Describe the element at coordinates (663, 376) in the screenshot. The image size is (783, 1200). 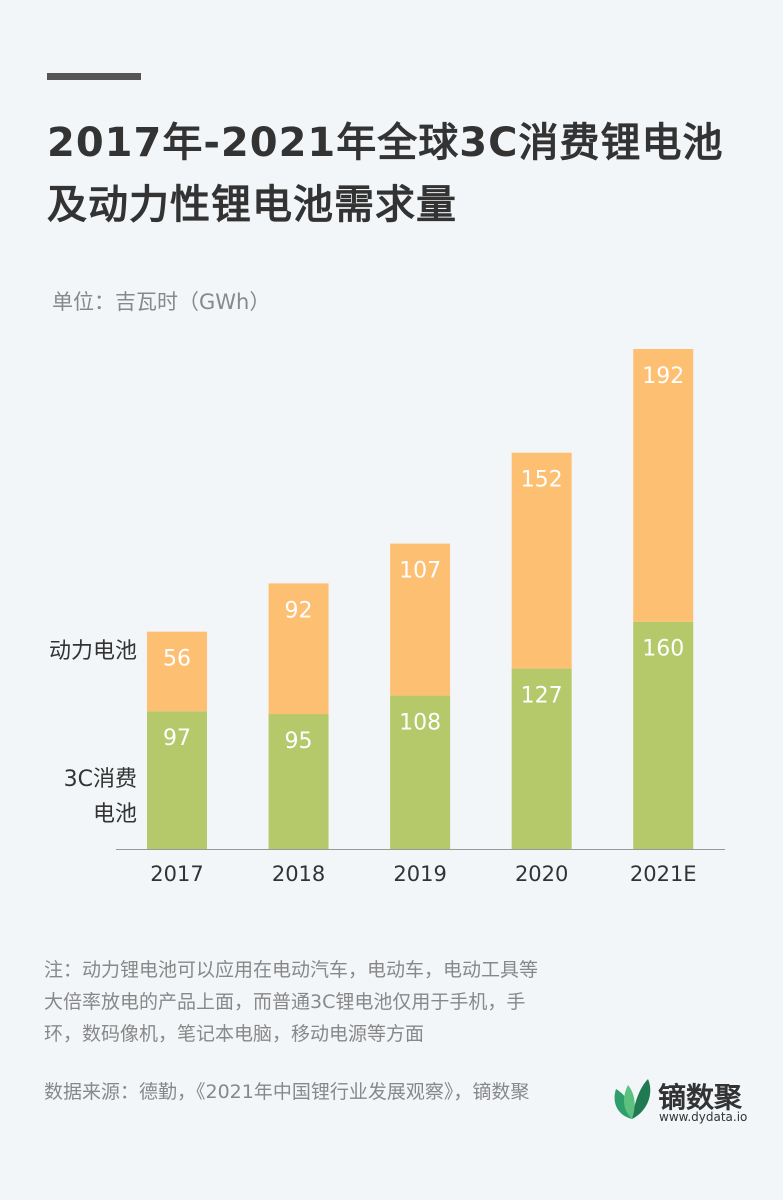
I see `value-label: 192` at that location.